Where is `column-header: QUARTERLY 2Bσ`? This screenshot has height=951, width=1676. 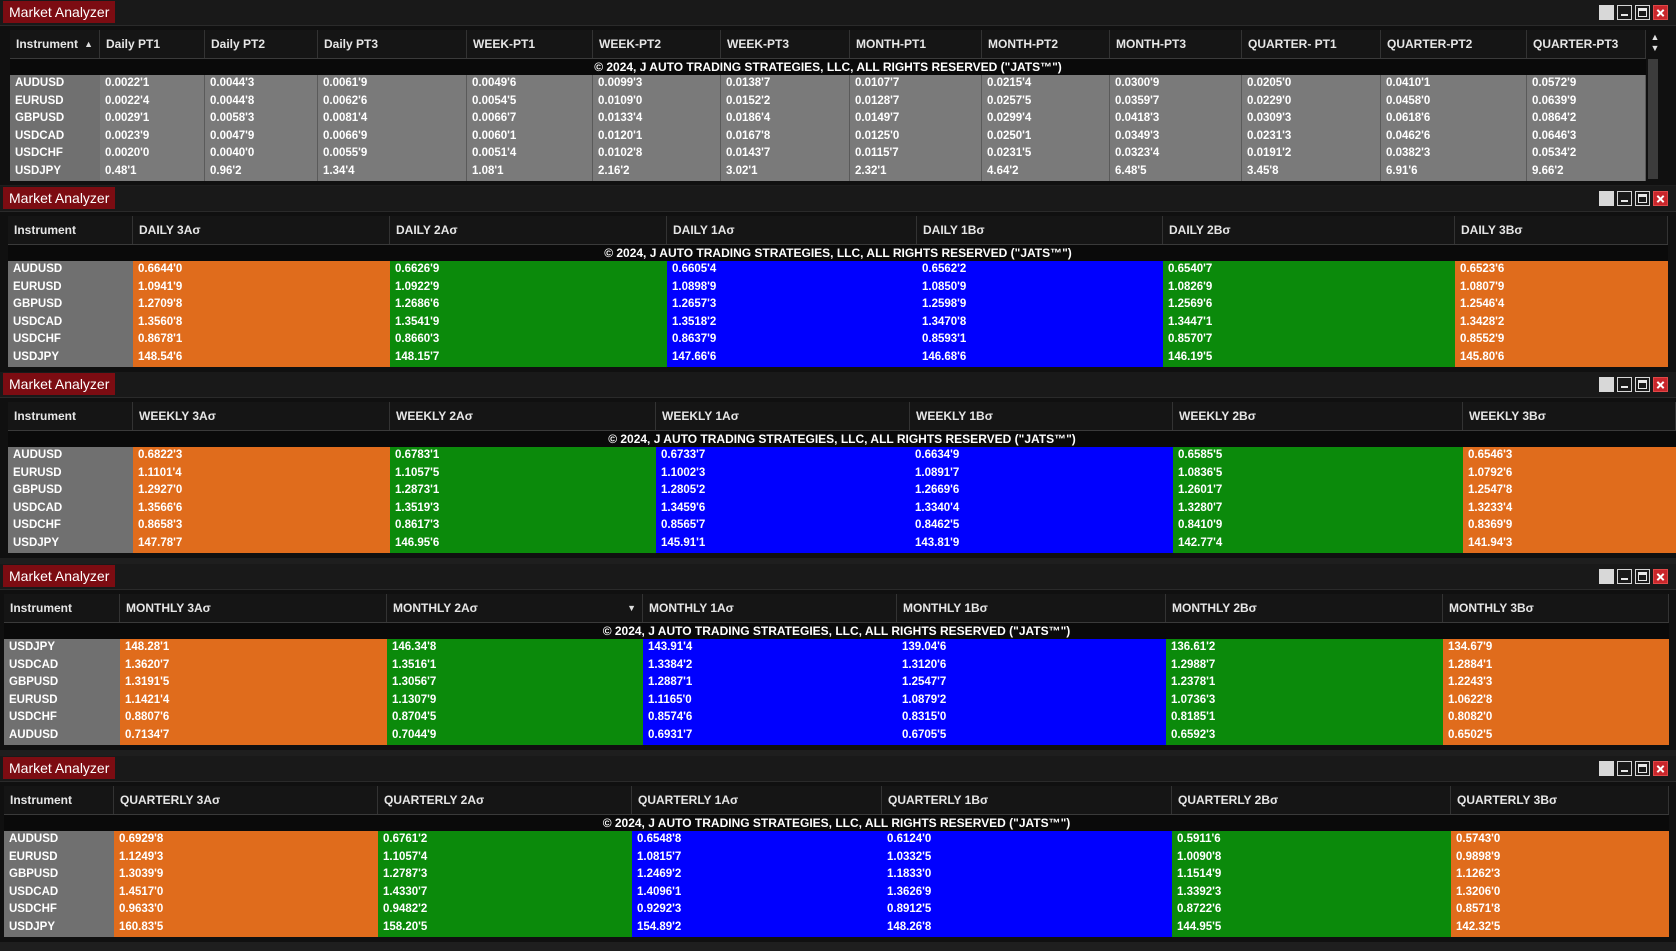 column-header: QUARTERLY 2Bσ is located at coordinates (1311, 800).